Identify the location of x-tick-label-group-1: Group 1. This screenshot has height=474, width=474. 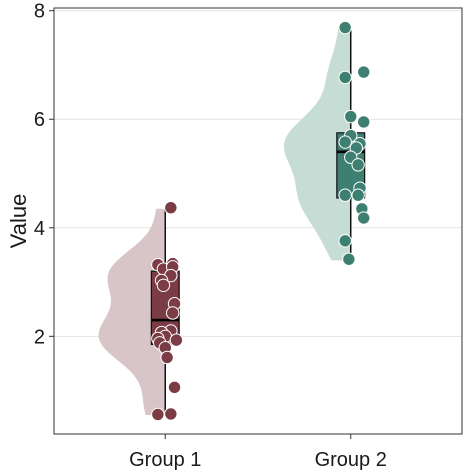
(165, 460).